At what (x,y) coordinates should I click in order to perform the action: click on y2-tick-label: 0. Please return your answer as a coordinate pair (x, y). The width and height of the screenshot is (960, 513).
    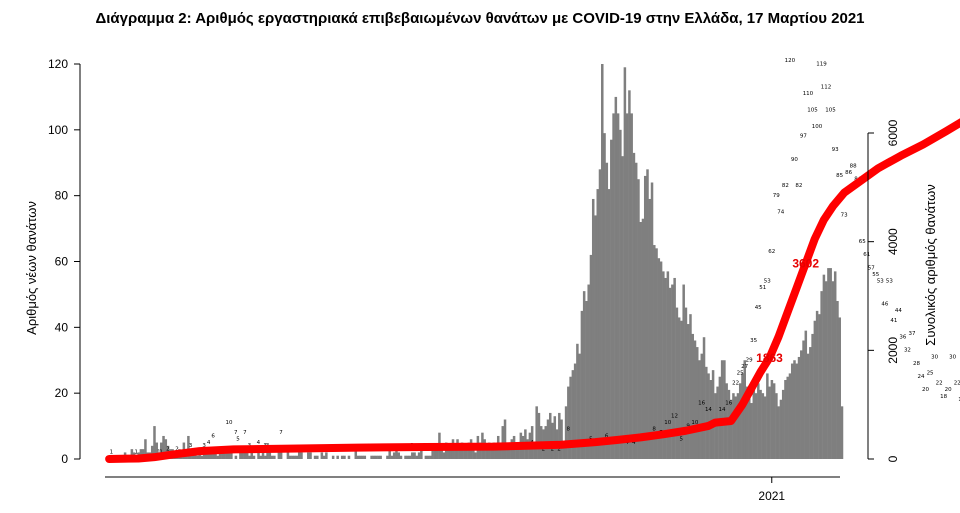
    Looking at the image, I should click on (893, 458).